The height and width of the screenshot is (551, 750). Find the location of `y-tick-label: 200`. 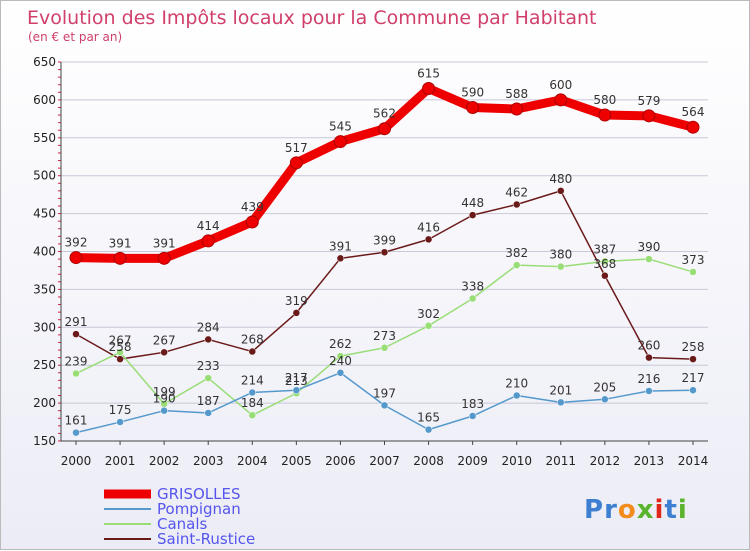

y-tick-label: 200 is located at coordinates (44, 403).